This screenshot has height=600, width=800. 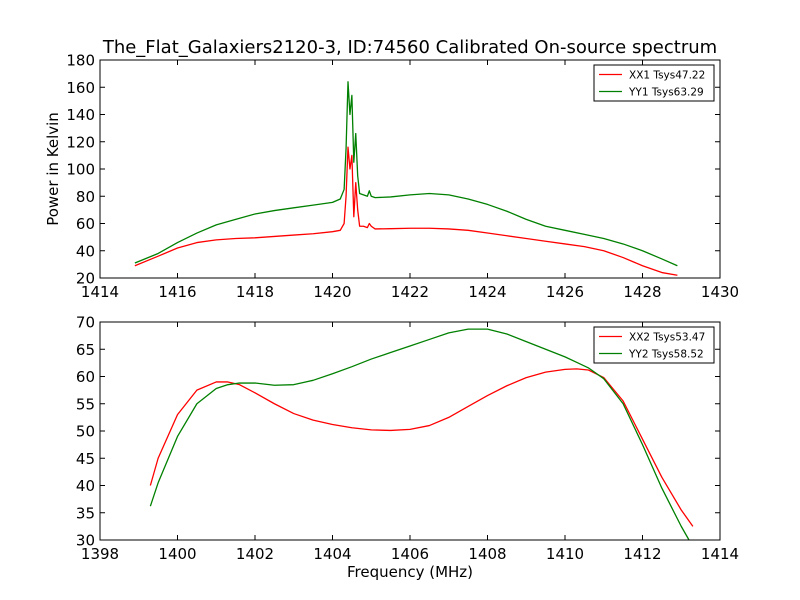 What do you see at coordinates (642, 554) in the screenshot?
I see `x-tick-label: 1412` at bounding box center [642, 554].